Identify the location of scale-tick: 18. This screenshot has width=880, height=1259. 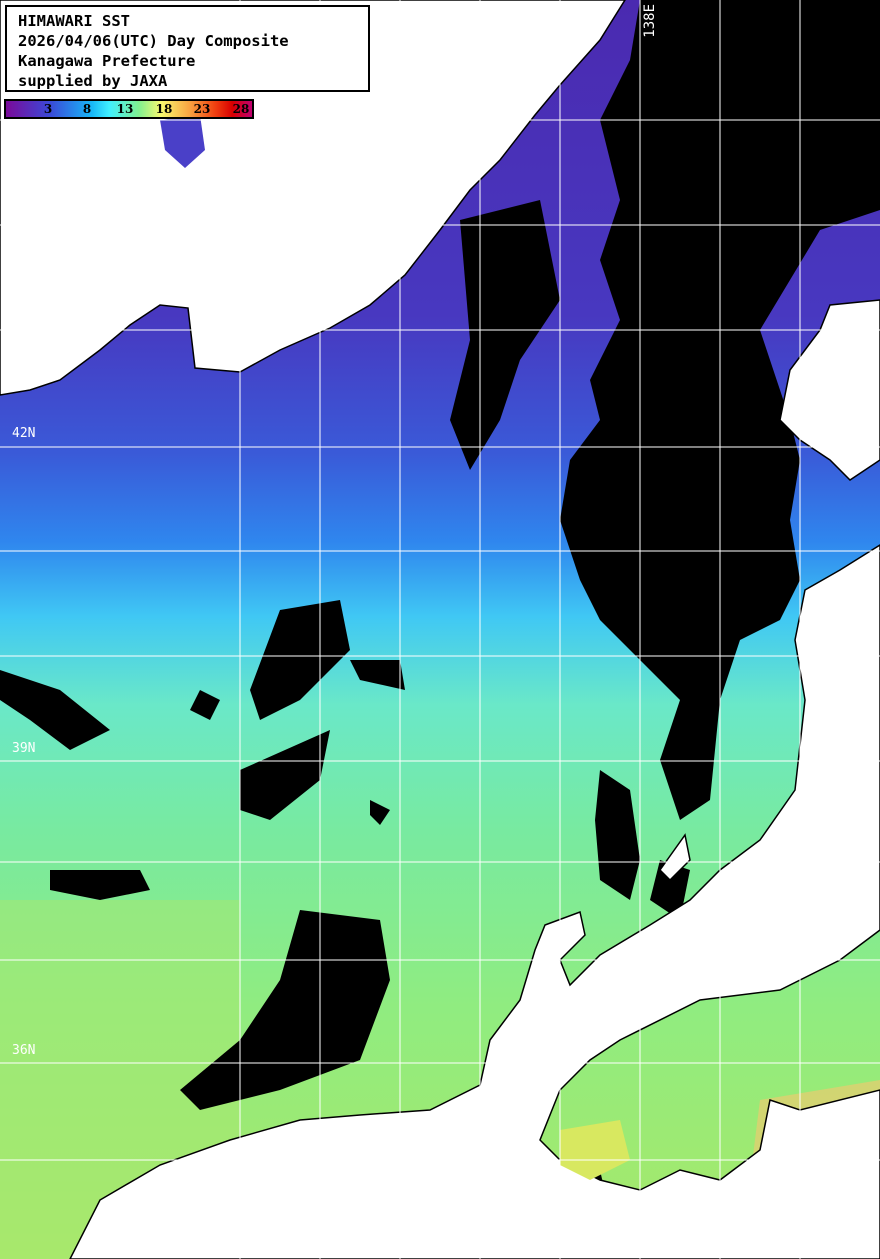
(164, 109).